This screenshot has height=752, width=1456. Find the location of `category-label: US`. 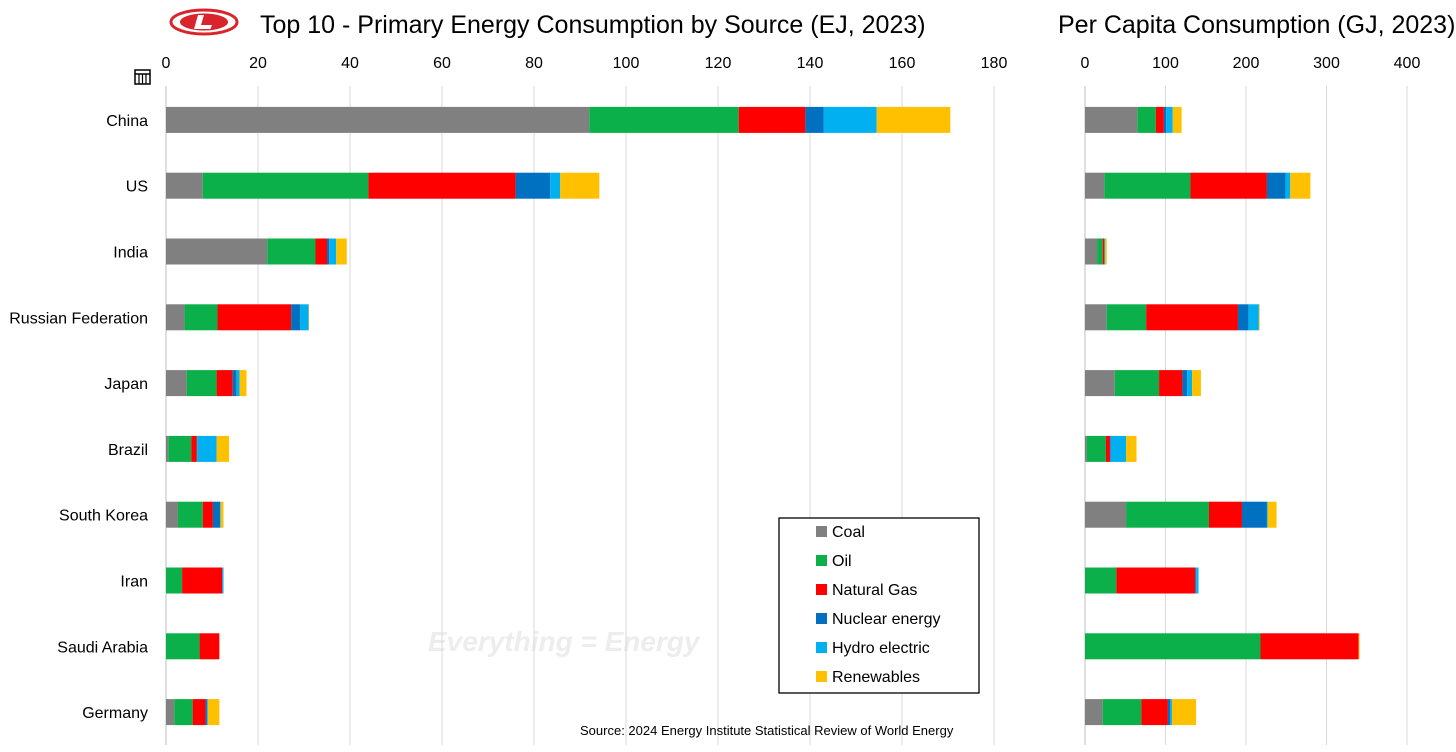

category-label: US is located at coordinates (137, 187).